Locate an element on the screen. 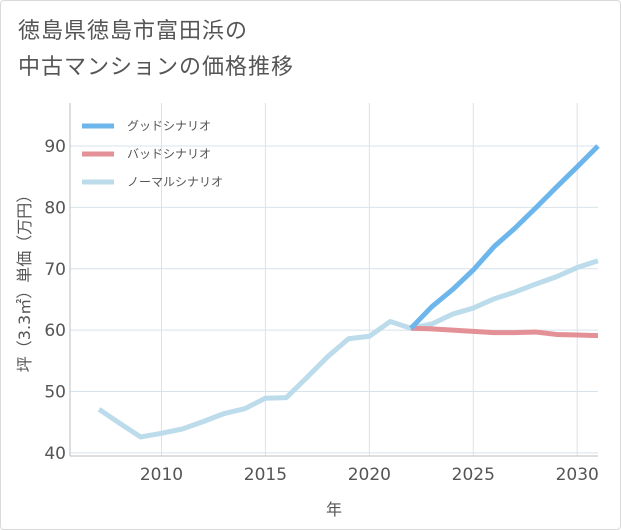 This screenshot has height=530, width=621. x-tick-label-2030: 2030 is located at coordinates (577, 475).